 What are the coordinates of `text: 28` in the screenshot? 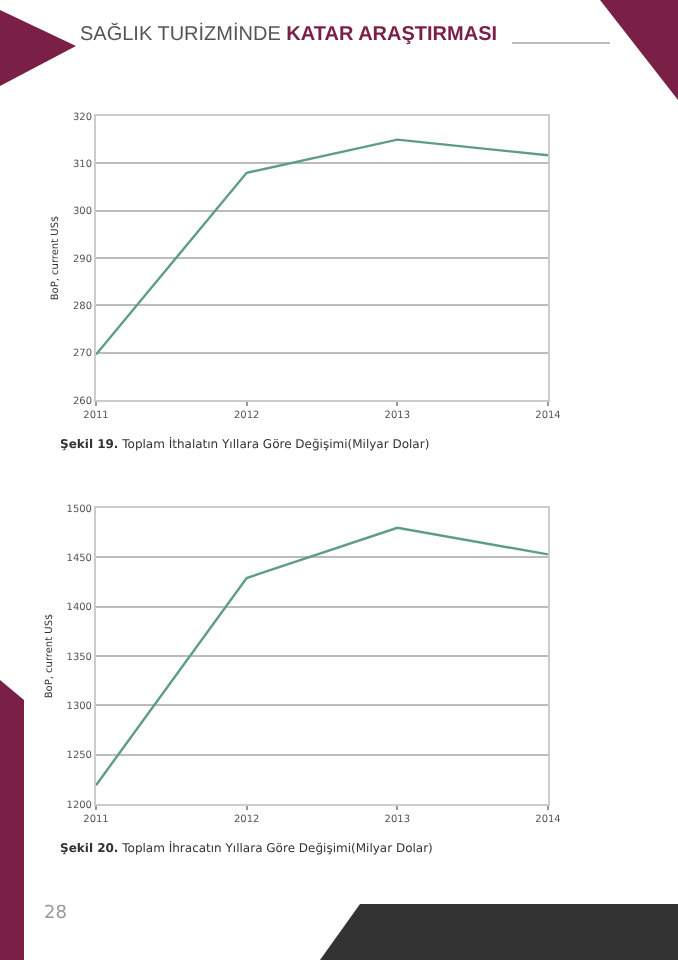 It's located at (55, 914).